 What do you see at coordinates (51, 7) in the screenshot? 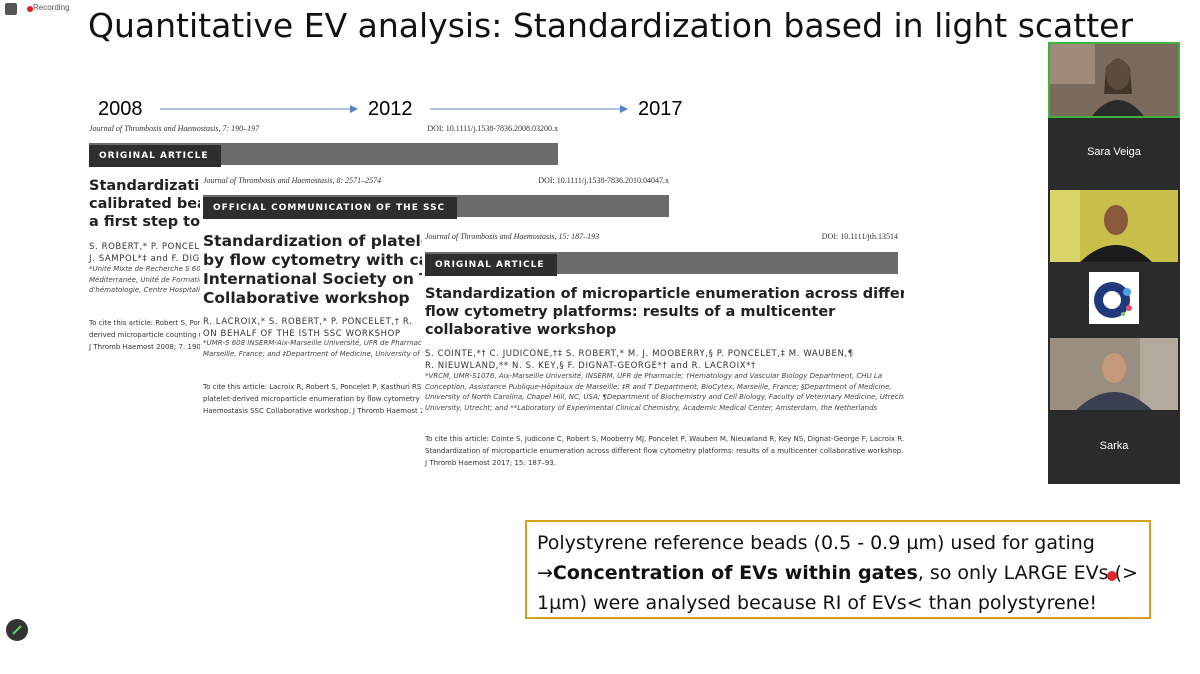
I see `recording-label: Recording` at bounding box center [51, 7].